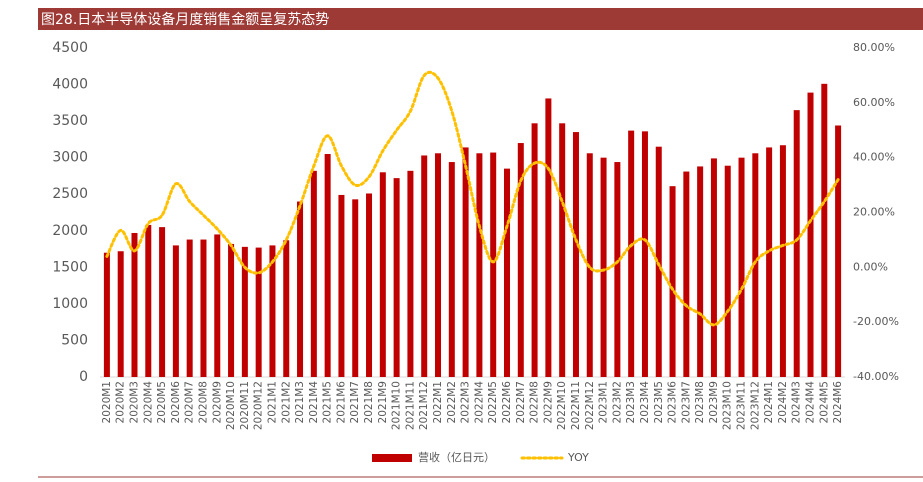 This screenshot has height=482, width=923. Describe the element at coordinates (74, 340) in the screenshot. I see `y-tick-label: 500` at that location.